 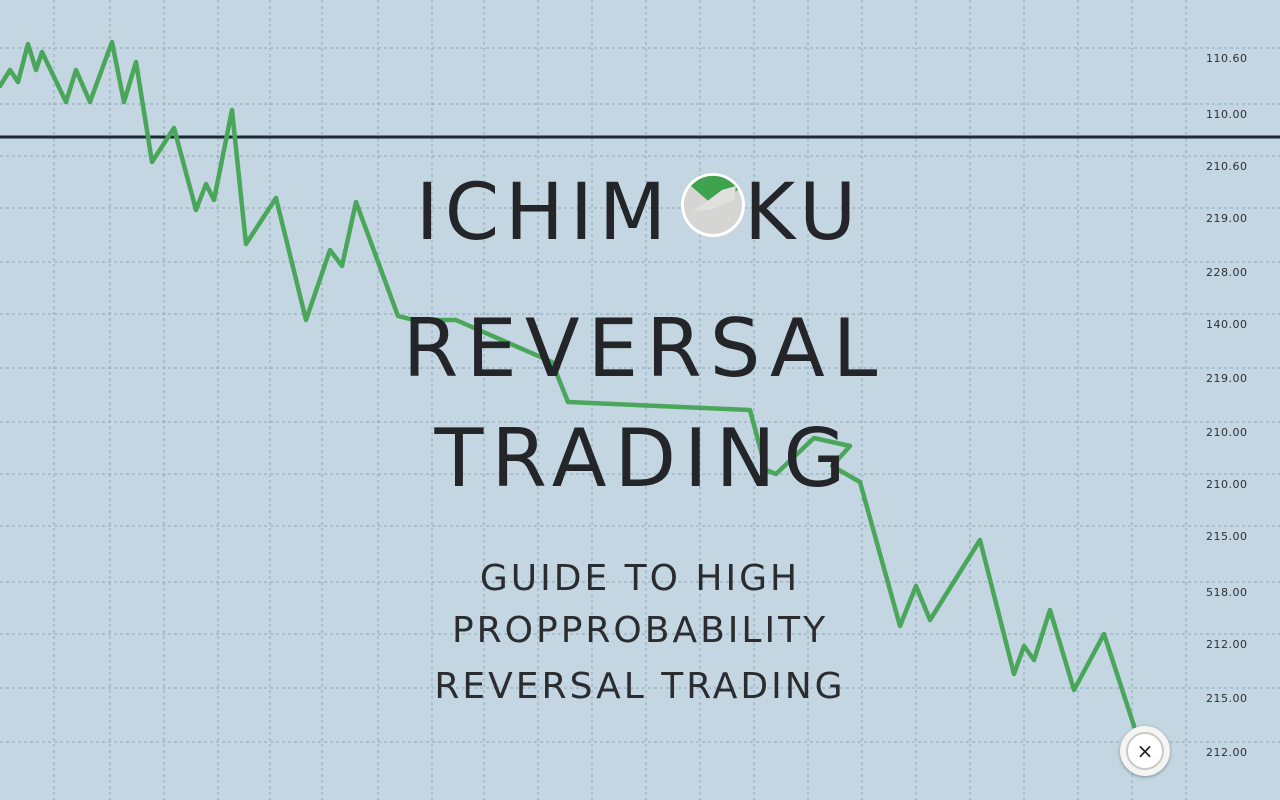 I want to click on close-button-ring, so click(x=1145, y=751).